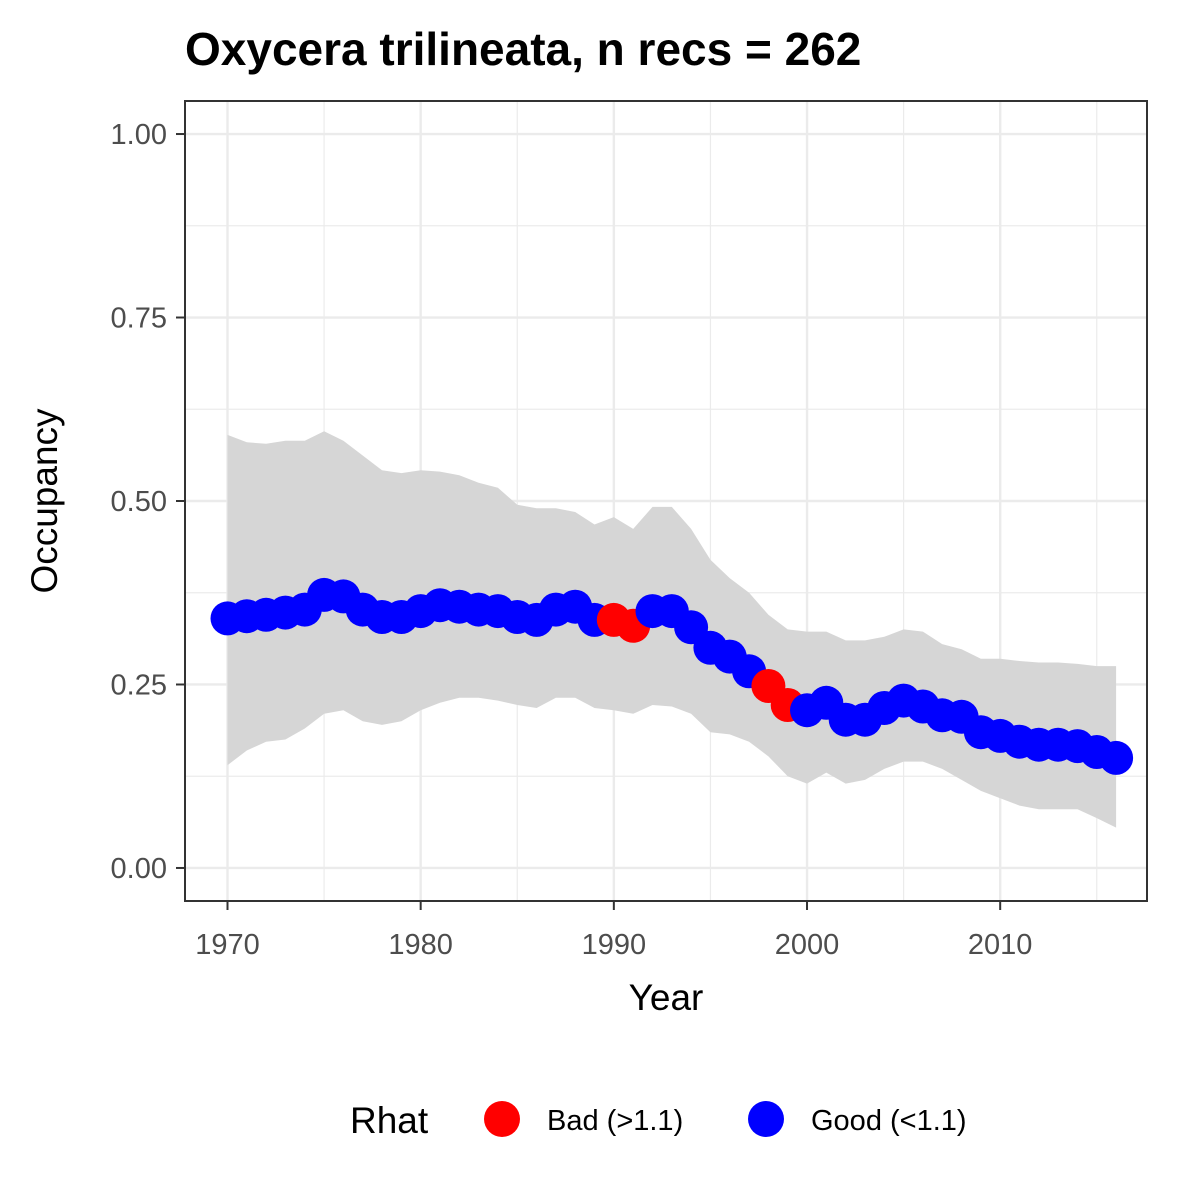 The image size is (1200, 1200). I want to click on x-tick-label: 1980, so click(420, 945).